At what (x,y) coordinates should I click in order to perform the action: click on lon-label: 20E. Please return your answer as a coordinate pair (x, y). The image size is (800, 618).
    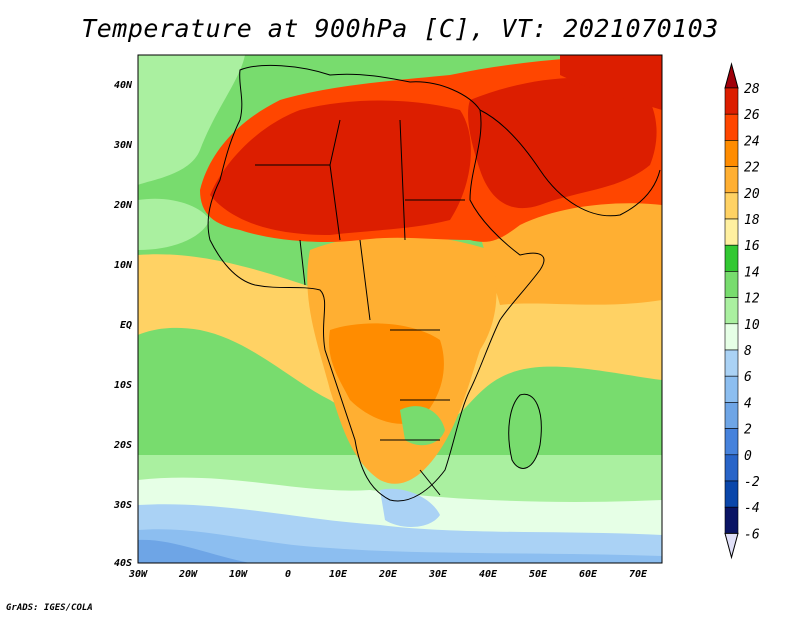
    Looking at the image, I should click on (388, 574).